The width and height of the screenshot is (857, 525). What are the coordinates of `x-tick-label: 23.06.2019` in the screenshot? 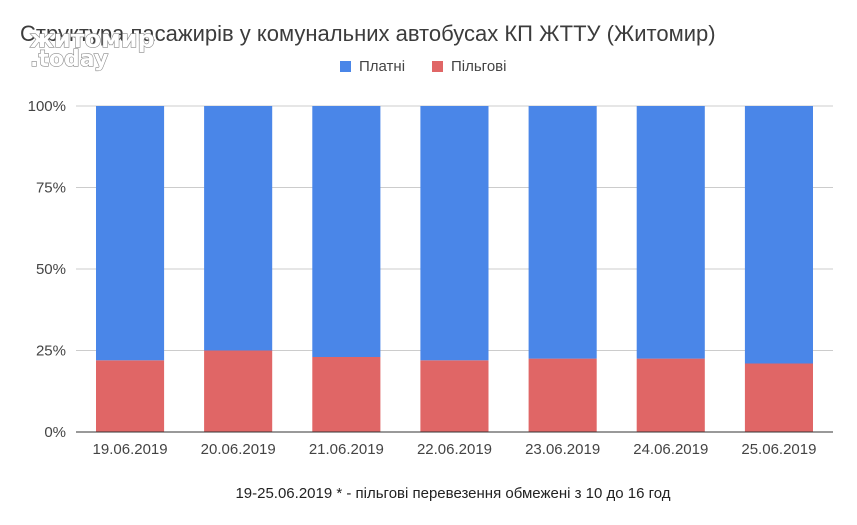 It's located at (562, 449).